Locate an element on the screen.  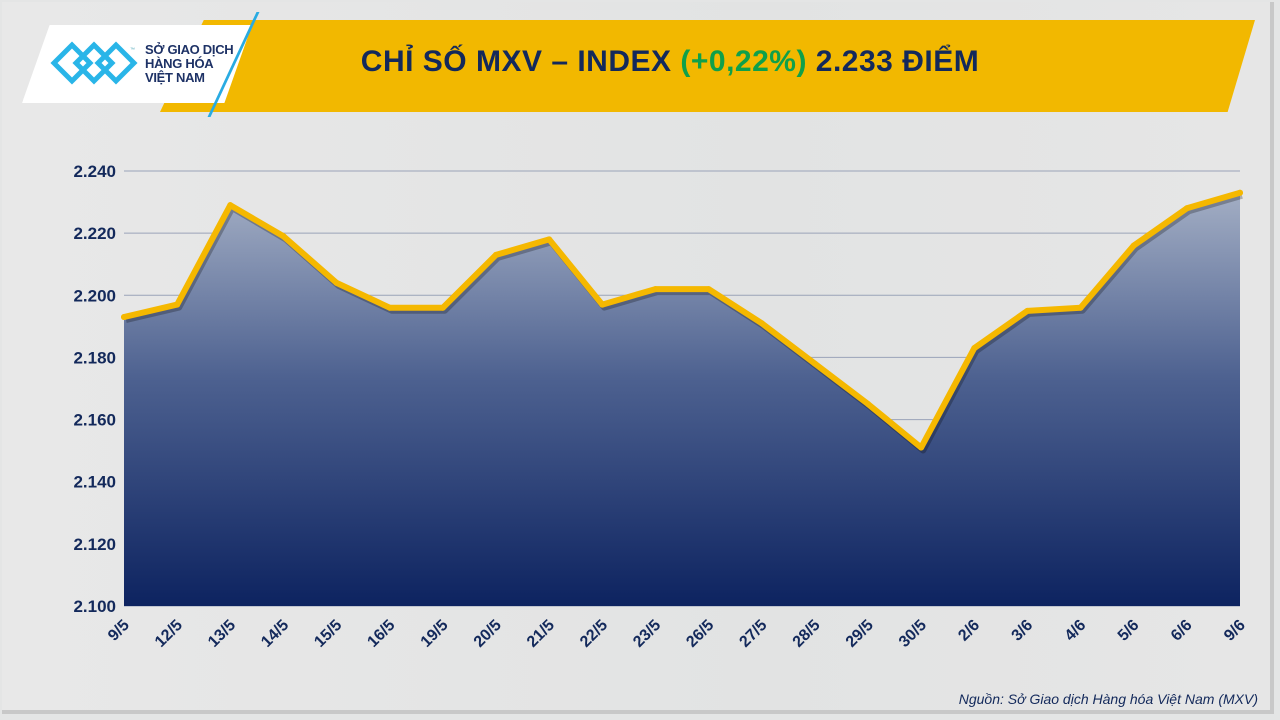
y-tick-label: 2.100 is located at coordinates (94, 606).